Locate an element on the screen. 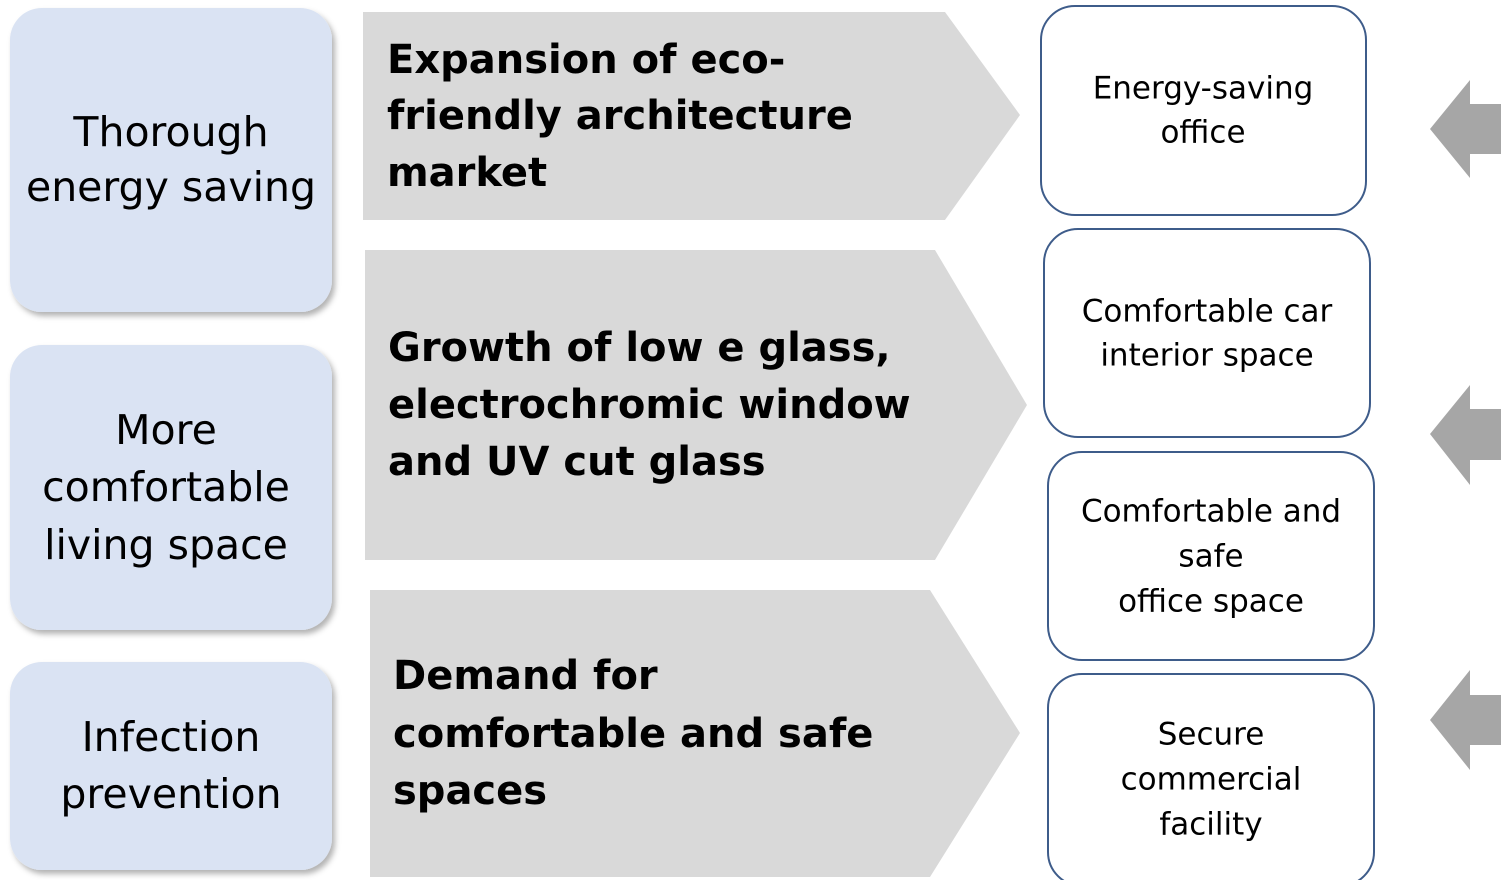 The height and width of the screenshot is (880, 1501). application-text: office space is located at coordinates (1211, 602).